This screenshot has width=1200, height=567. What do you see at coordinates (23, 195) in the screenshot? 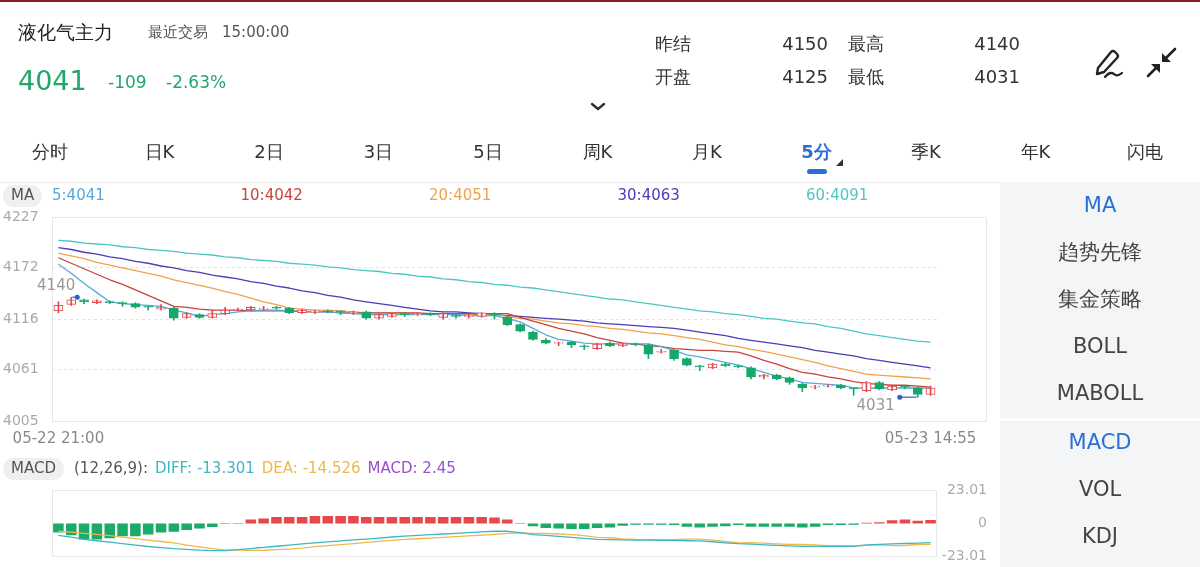
I see `legend-title: MA` at bounding box center [23, 195].